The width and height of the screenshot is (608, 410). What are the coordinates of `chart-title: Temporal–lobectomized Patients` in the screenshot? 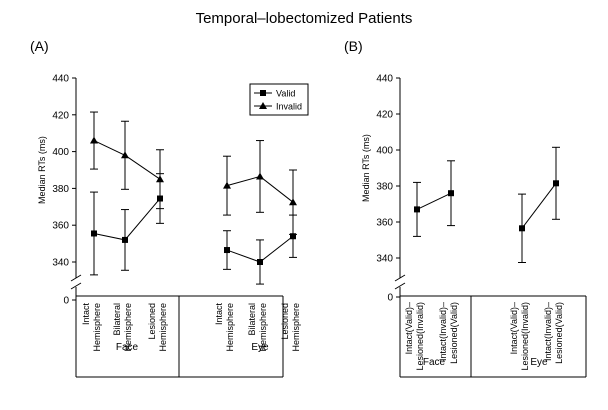 It's located at (304, 18).